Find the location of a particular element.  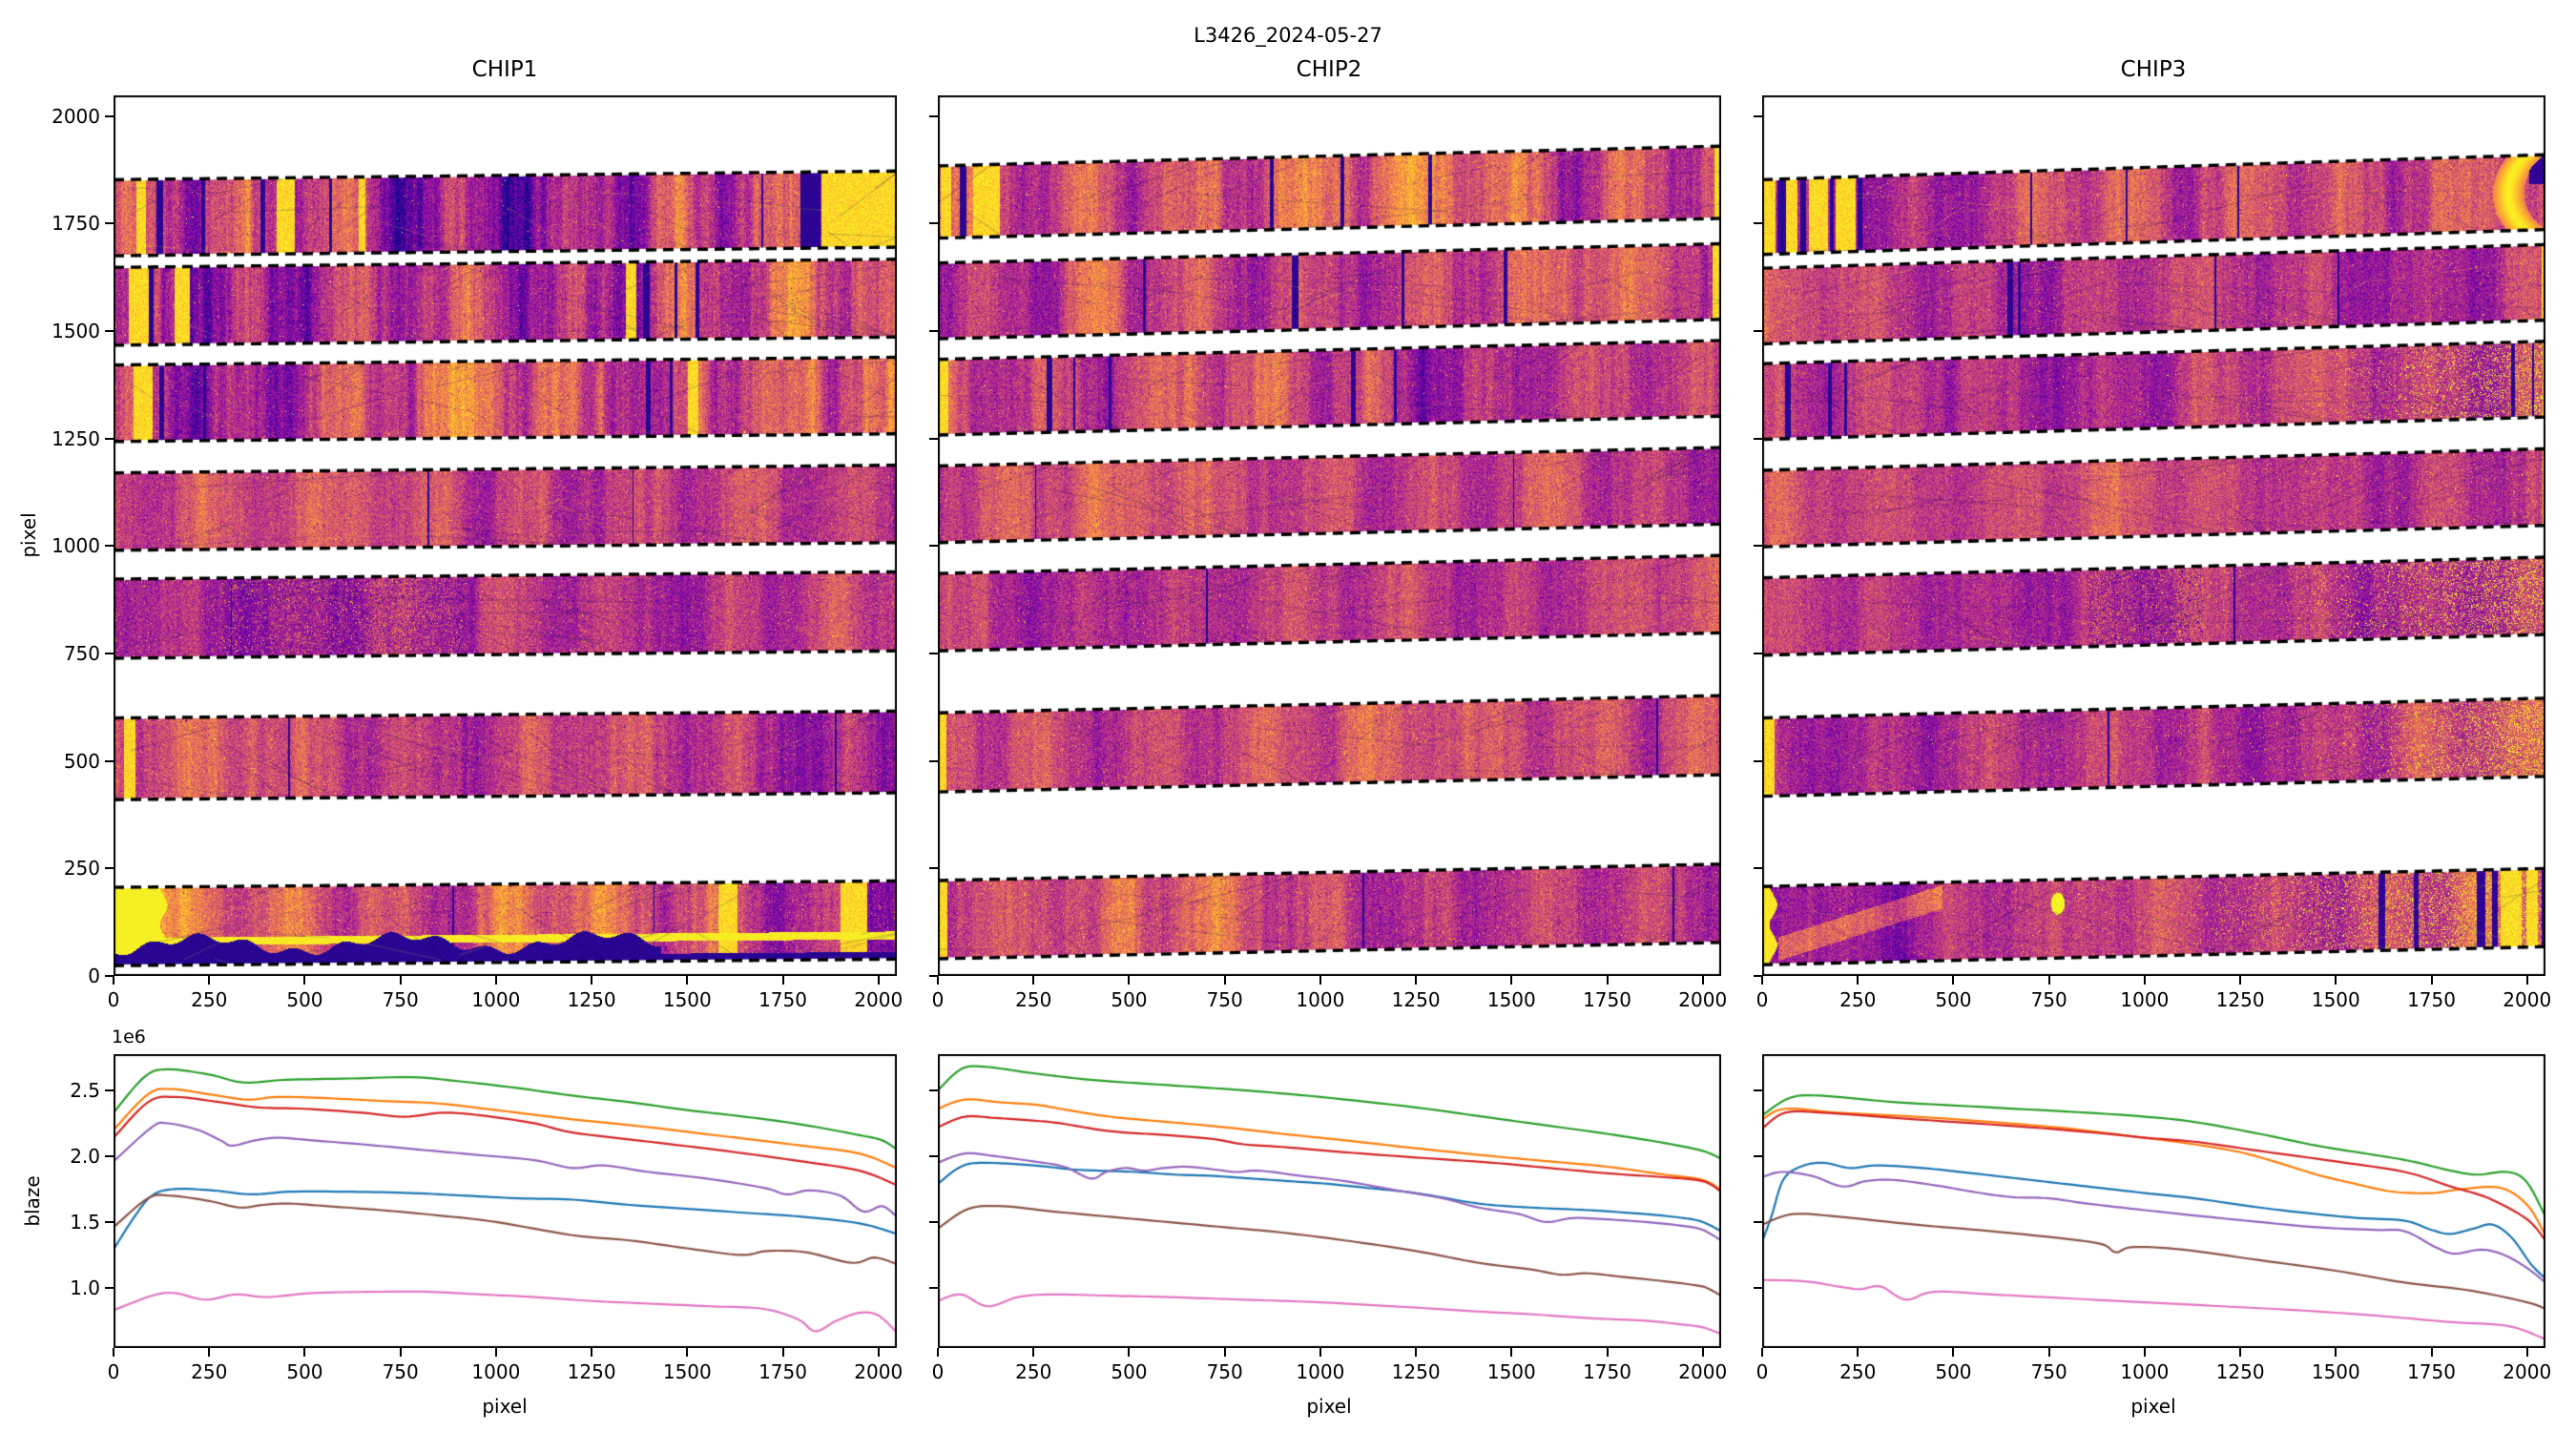

y-tick-label: 2000 is located at coordinates (76, 116).